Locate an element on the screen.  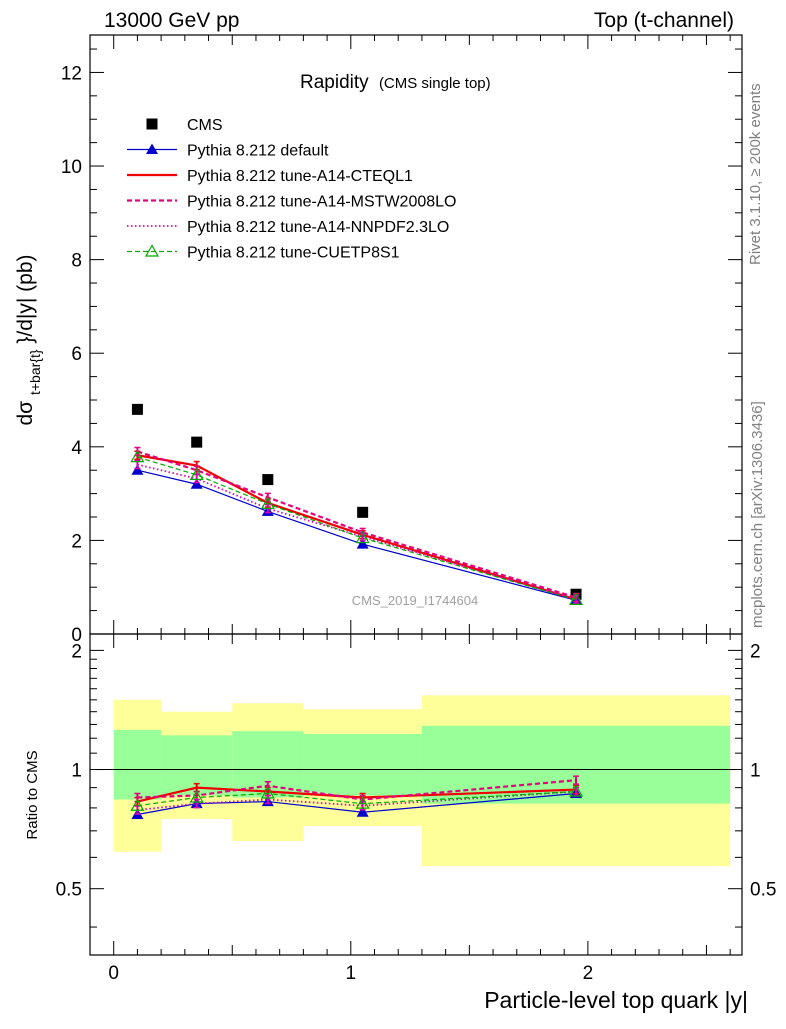
plot-title-sub: (CMS single top) is located at coordinates (435, 83).